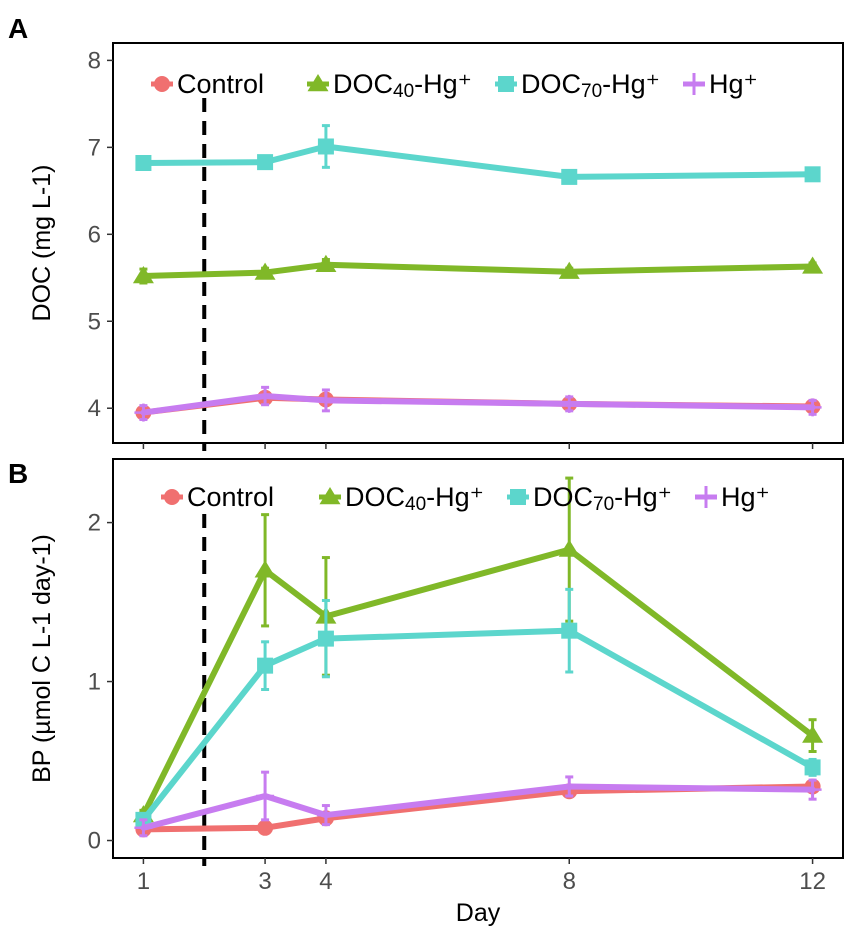 The image size is (854, 933). I want to click on x-tick-label: 8, so click(569, 881).